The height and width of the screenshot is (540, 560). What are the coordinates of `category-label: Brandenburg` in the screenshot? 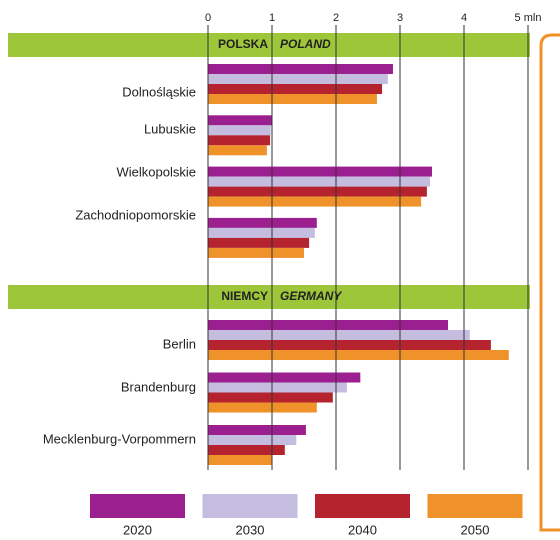 It's located at (158, 386).